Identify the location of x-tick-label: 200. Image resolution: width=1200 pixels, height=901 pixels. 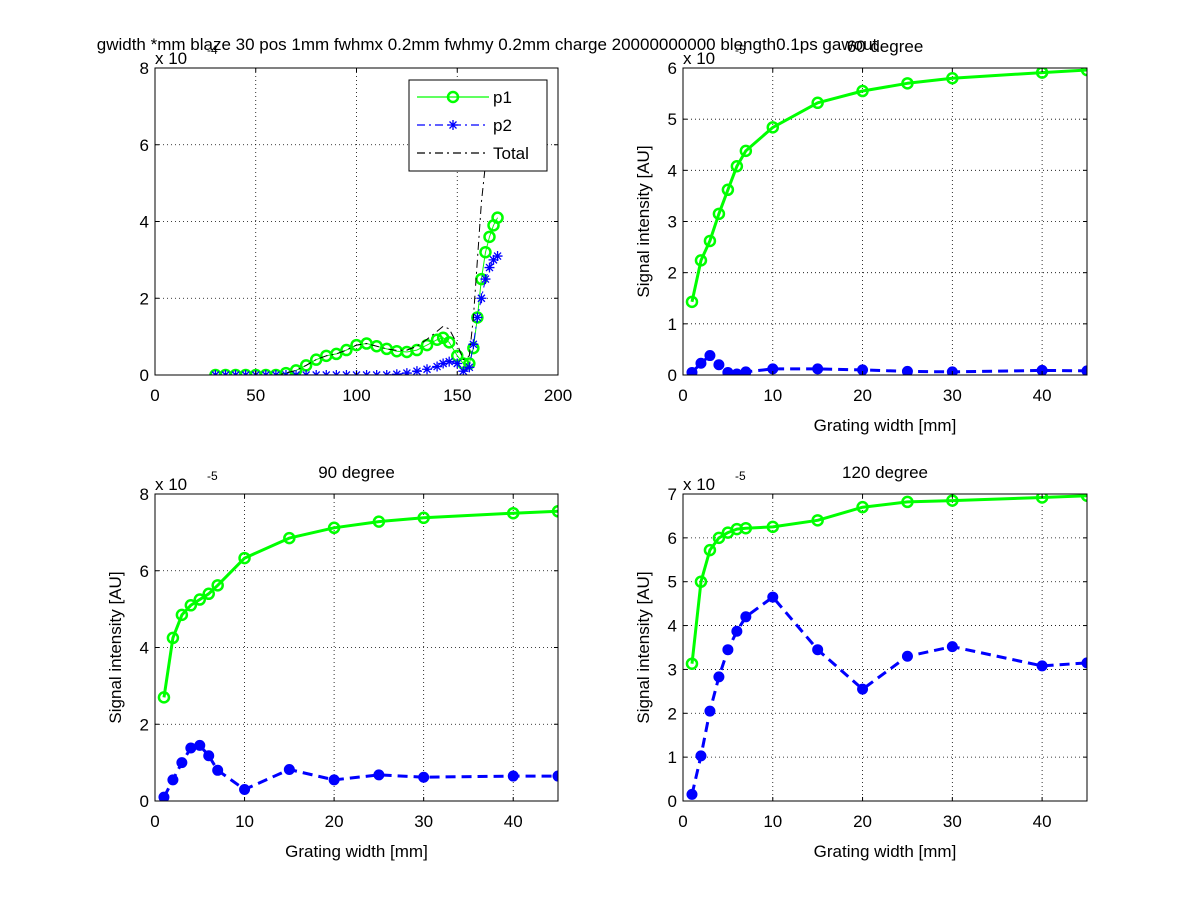
(558, 395).